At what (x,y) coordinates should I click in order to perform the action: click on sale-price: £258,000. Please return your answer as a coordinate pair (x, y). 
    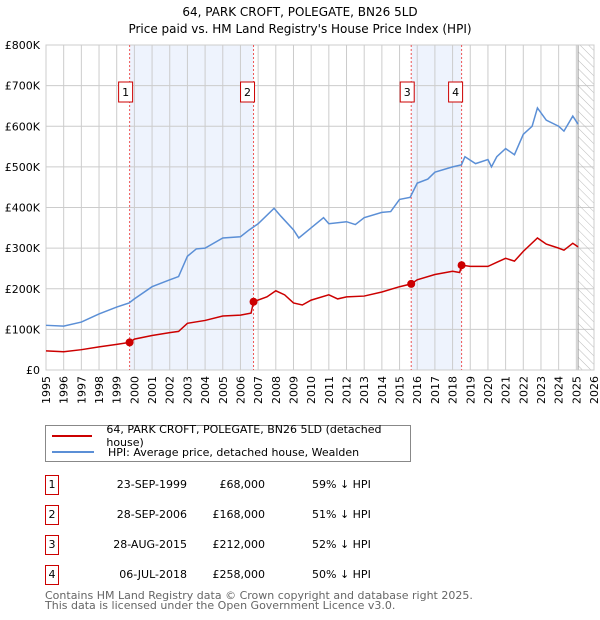
    Looking at the image, I should click on (239, 574).